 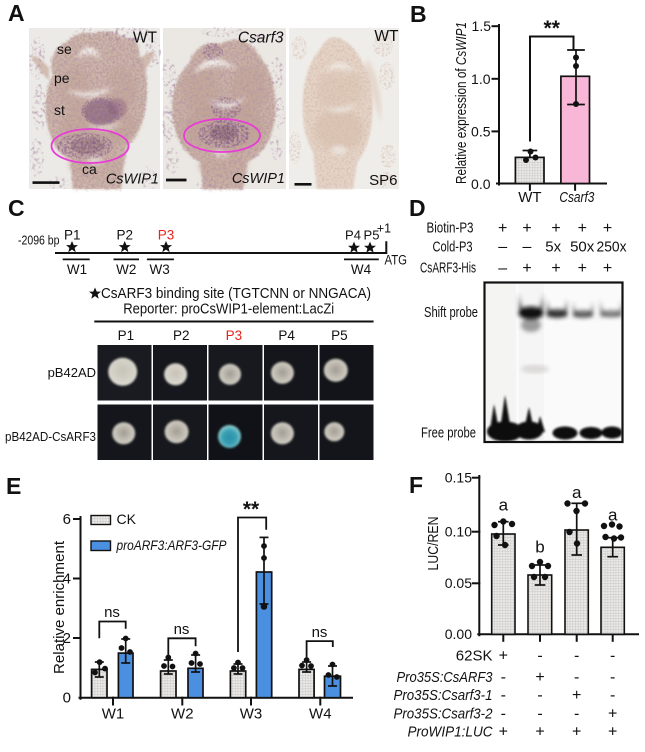 I want to click on svg-text: 0.0, so click(x=481, y=184).